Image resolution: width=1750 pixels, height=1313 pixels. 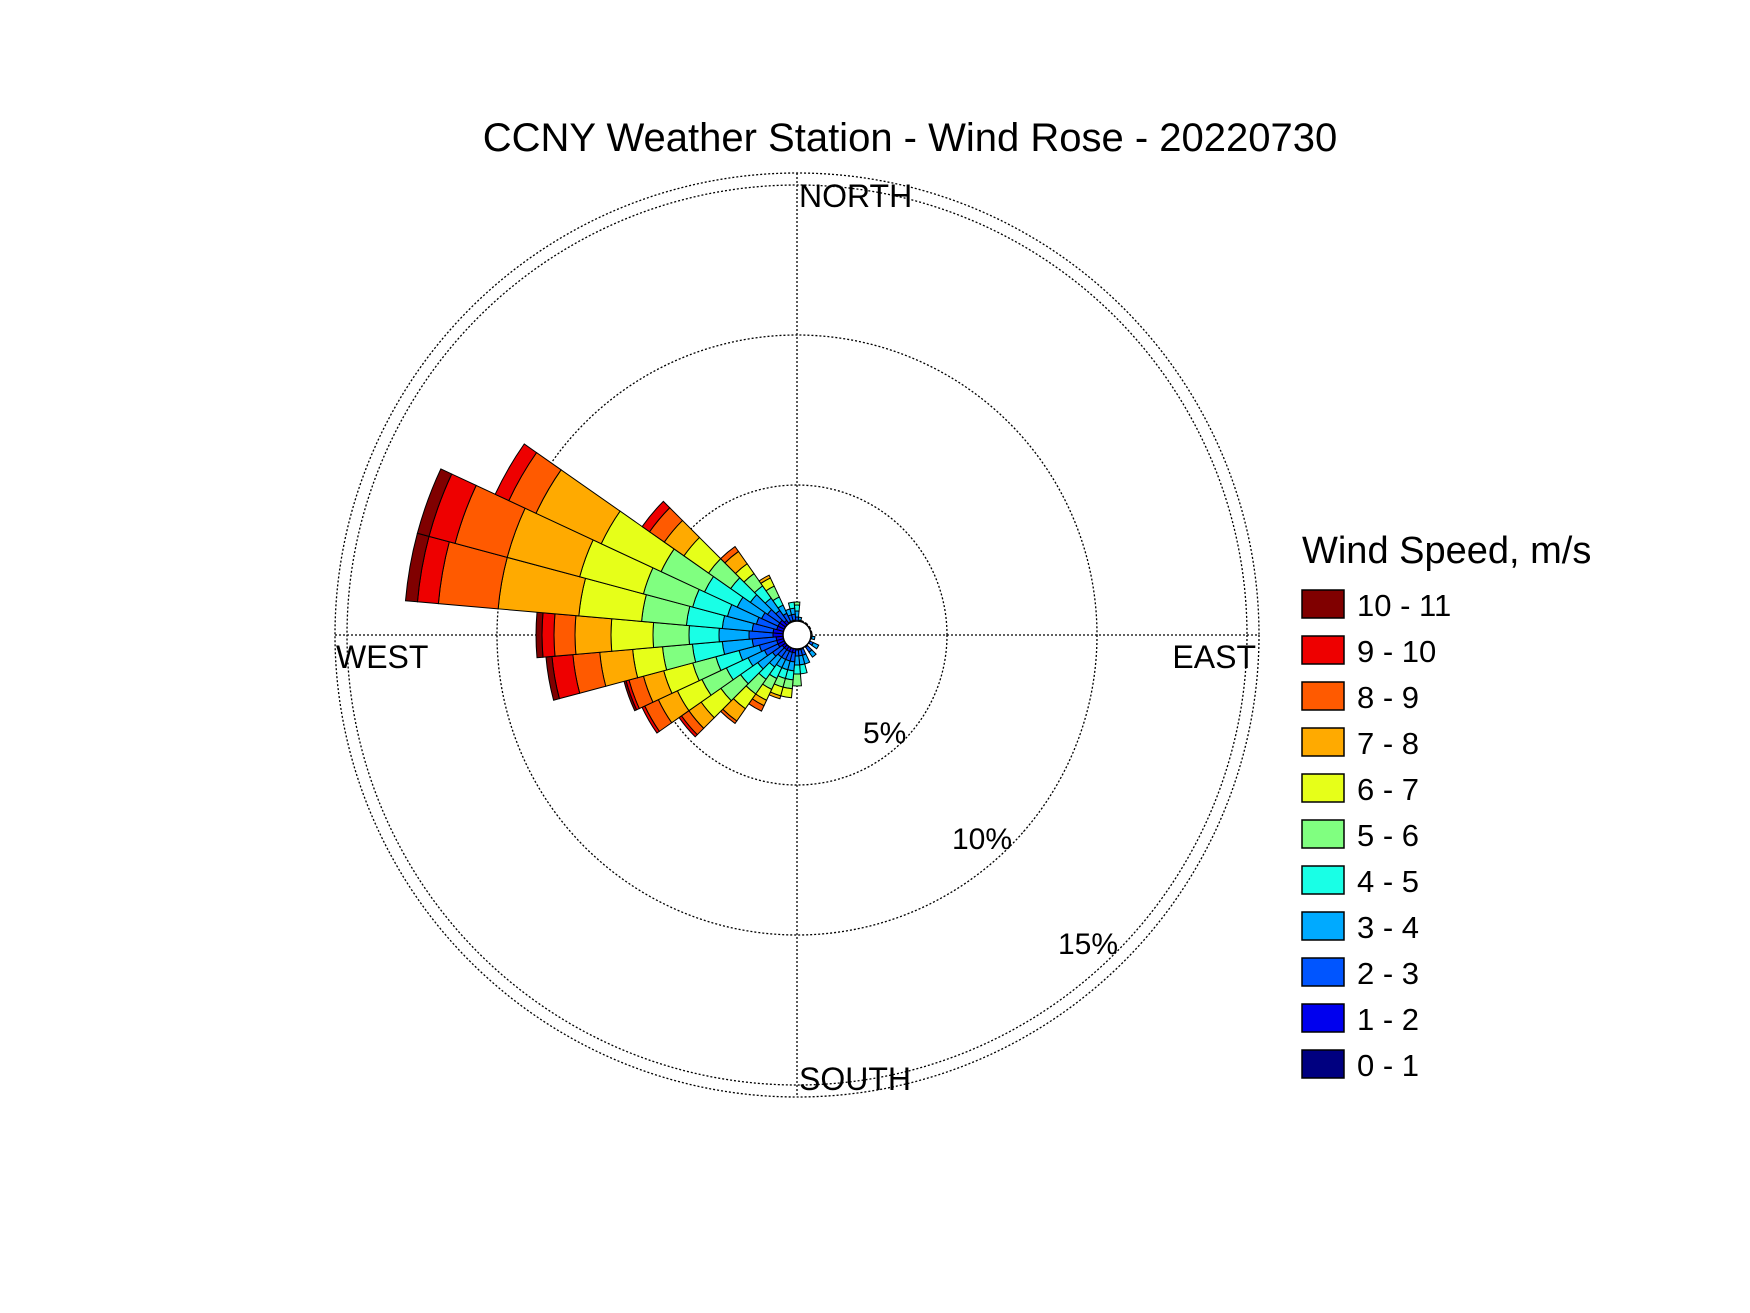 What do you see at coordinates (1388, 927) in the screenshot?
I see `legend-label: 3 - 4` at bounding box center [1388, 927].